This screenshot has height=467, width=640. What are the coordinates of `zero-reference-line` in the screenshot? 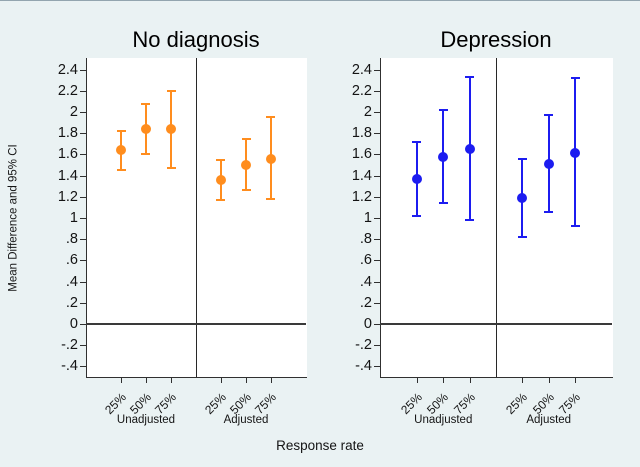 It's located at (496, 324).